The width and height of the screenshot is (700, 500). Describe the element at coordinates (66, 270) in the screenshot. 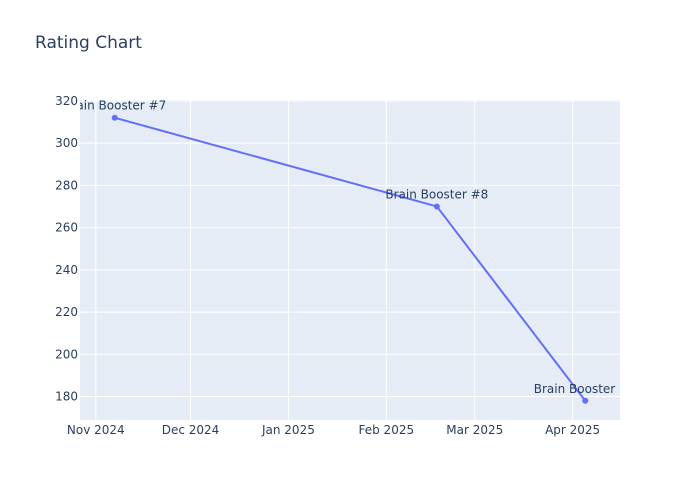

I see `y-tick-label: 240` at that location.